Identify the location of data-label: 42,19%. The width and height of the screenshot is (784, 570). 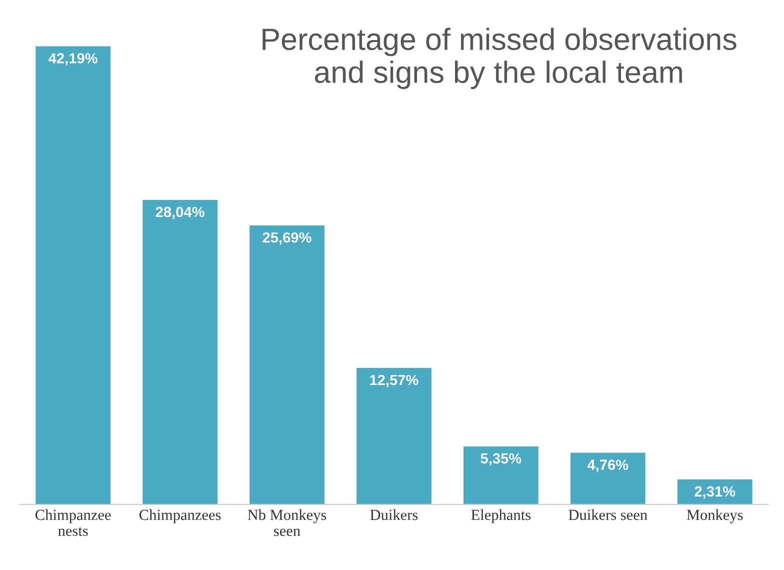
(73, 59).